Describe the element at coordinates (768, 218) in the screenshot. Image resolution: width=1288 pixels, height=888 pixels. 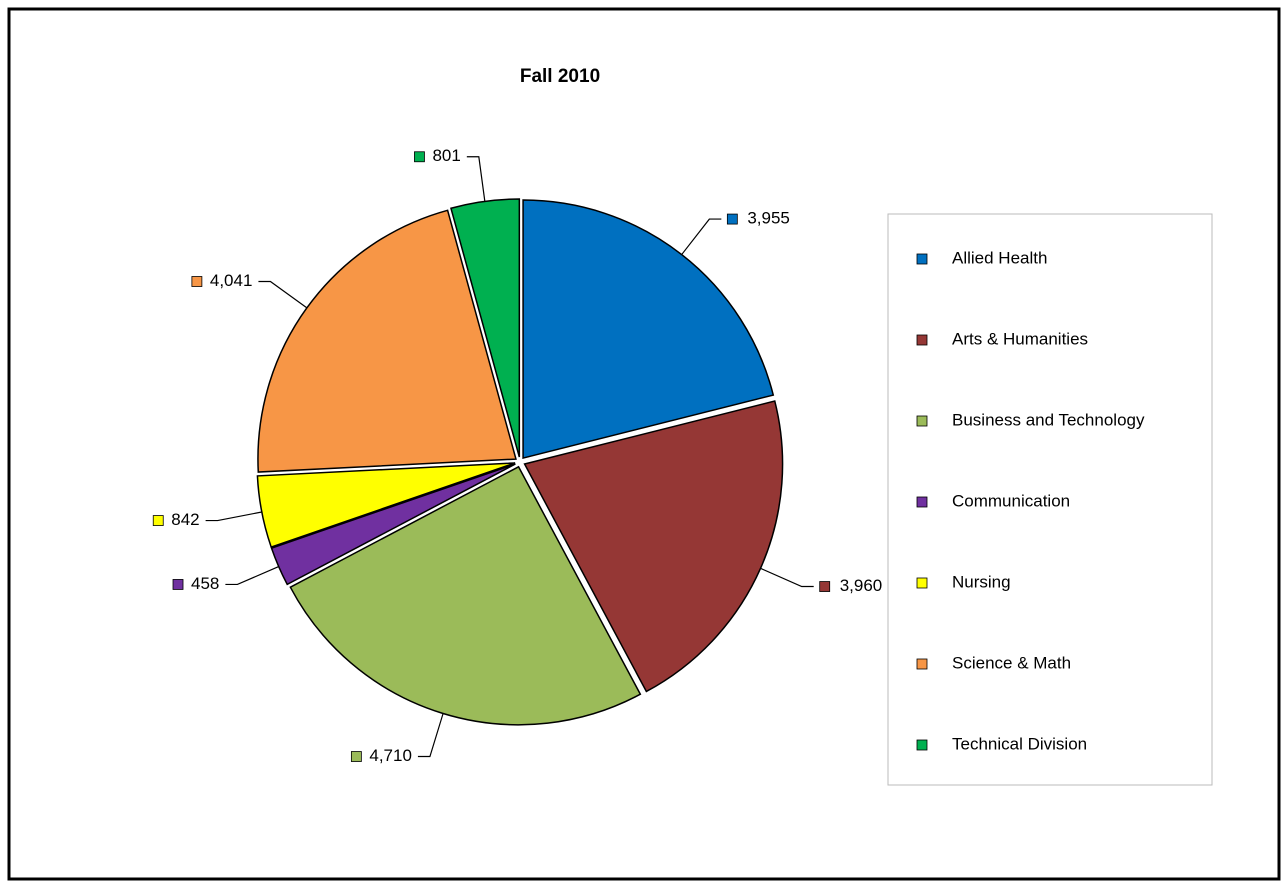
I see `data-label: 3,955` at that location.